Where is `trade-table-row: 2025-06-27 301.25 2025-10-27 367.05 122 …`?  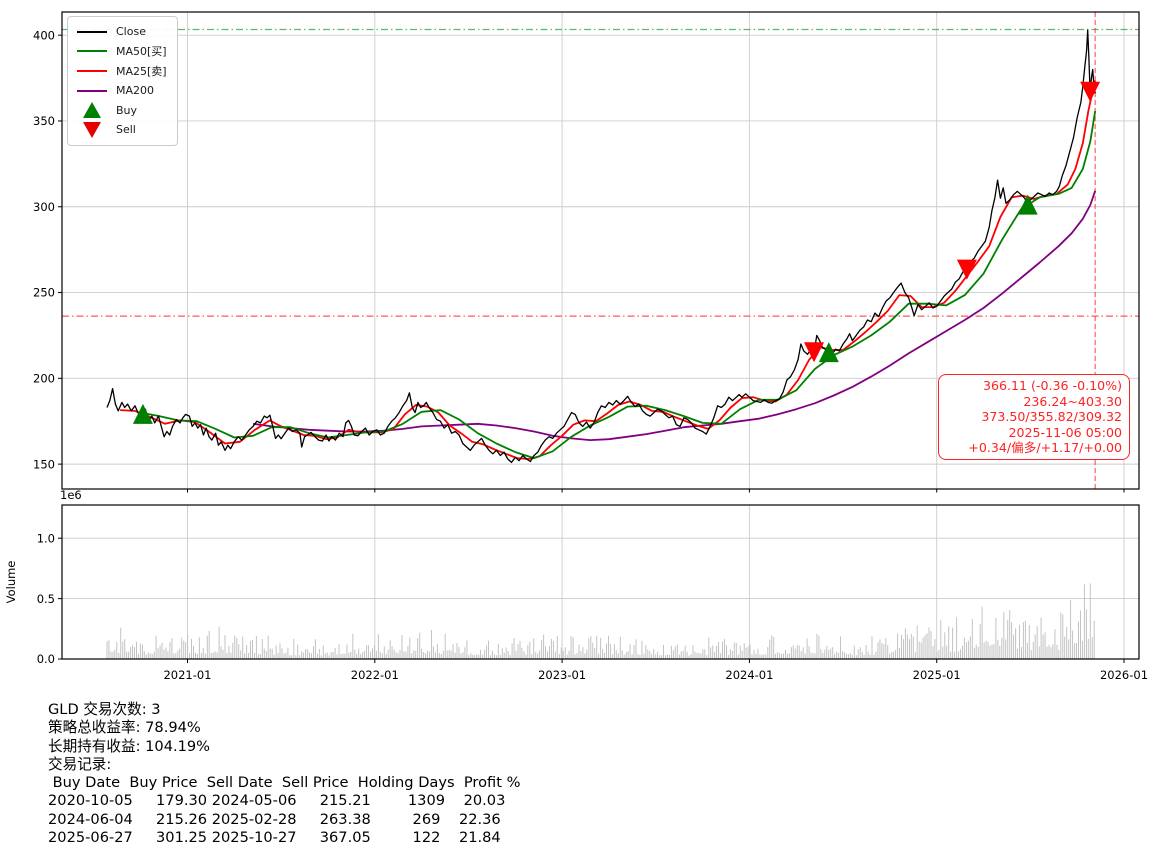
trade-table-row: 2025-06-27 301.25 2025-10-27 367.05 122 … is located at coordinates (274, 838).